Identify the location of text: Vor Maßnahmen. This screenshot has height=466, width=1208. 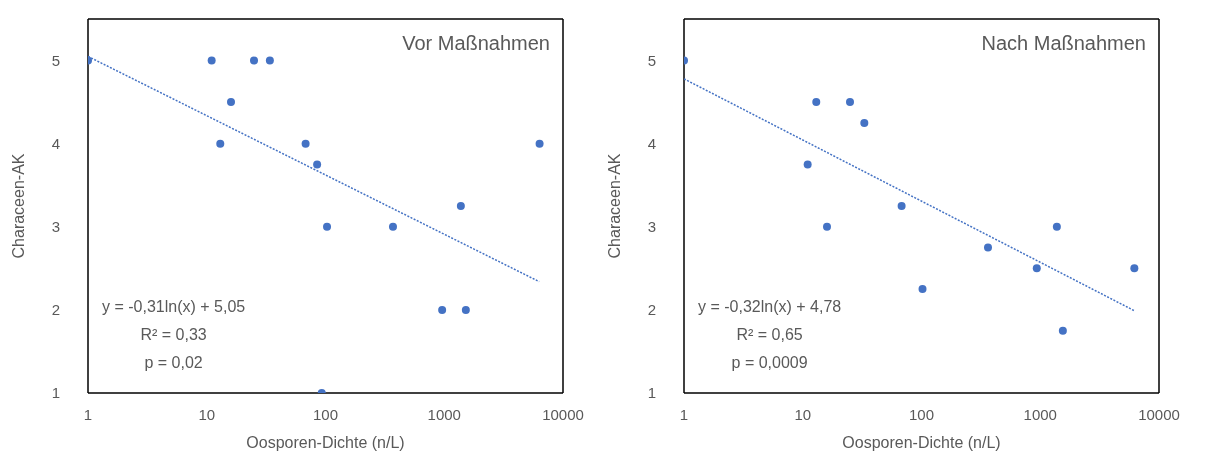
(476, 43).